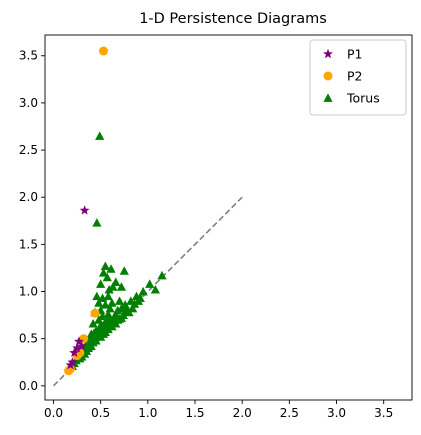 The width and height of the screenshot is (421, 435). I want to click on x-tick-label: 2.0, so click(242, 413).